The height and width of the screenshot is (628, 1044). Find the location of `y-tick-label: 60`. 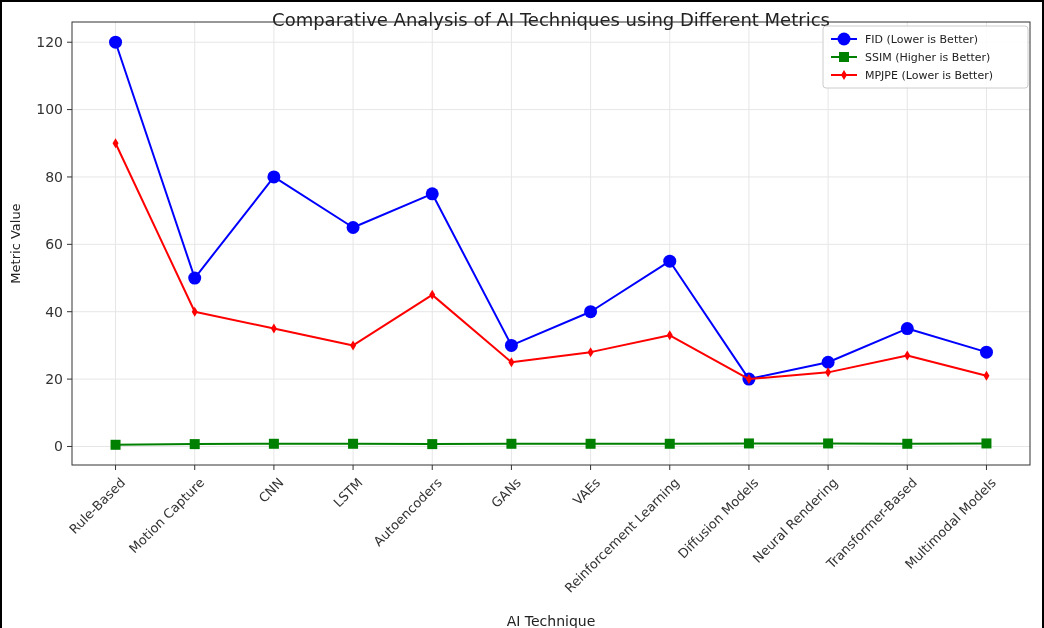

y-tick-label: 60 is located at coordinates (54, 244).